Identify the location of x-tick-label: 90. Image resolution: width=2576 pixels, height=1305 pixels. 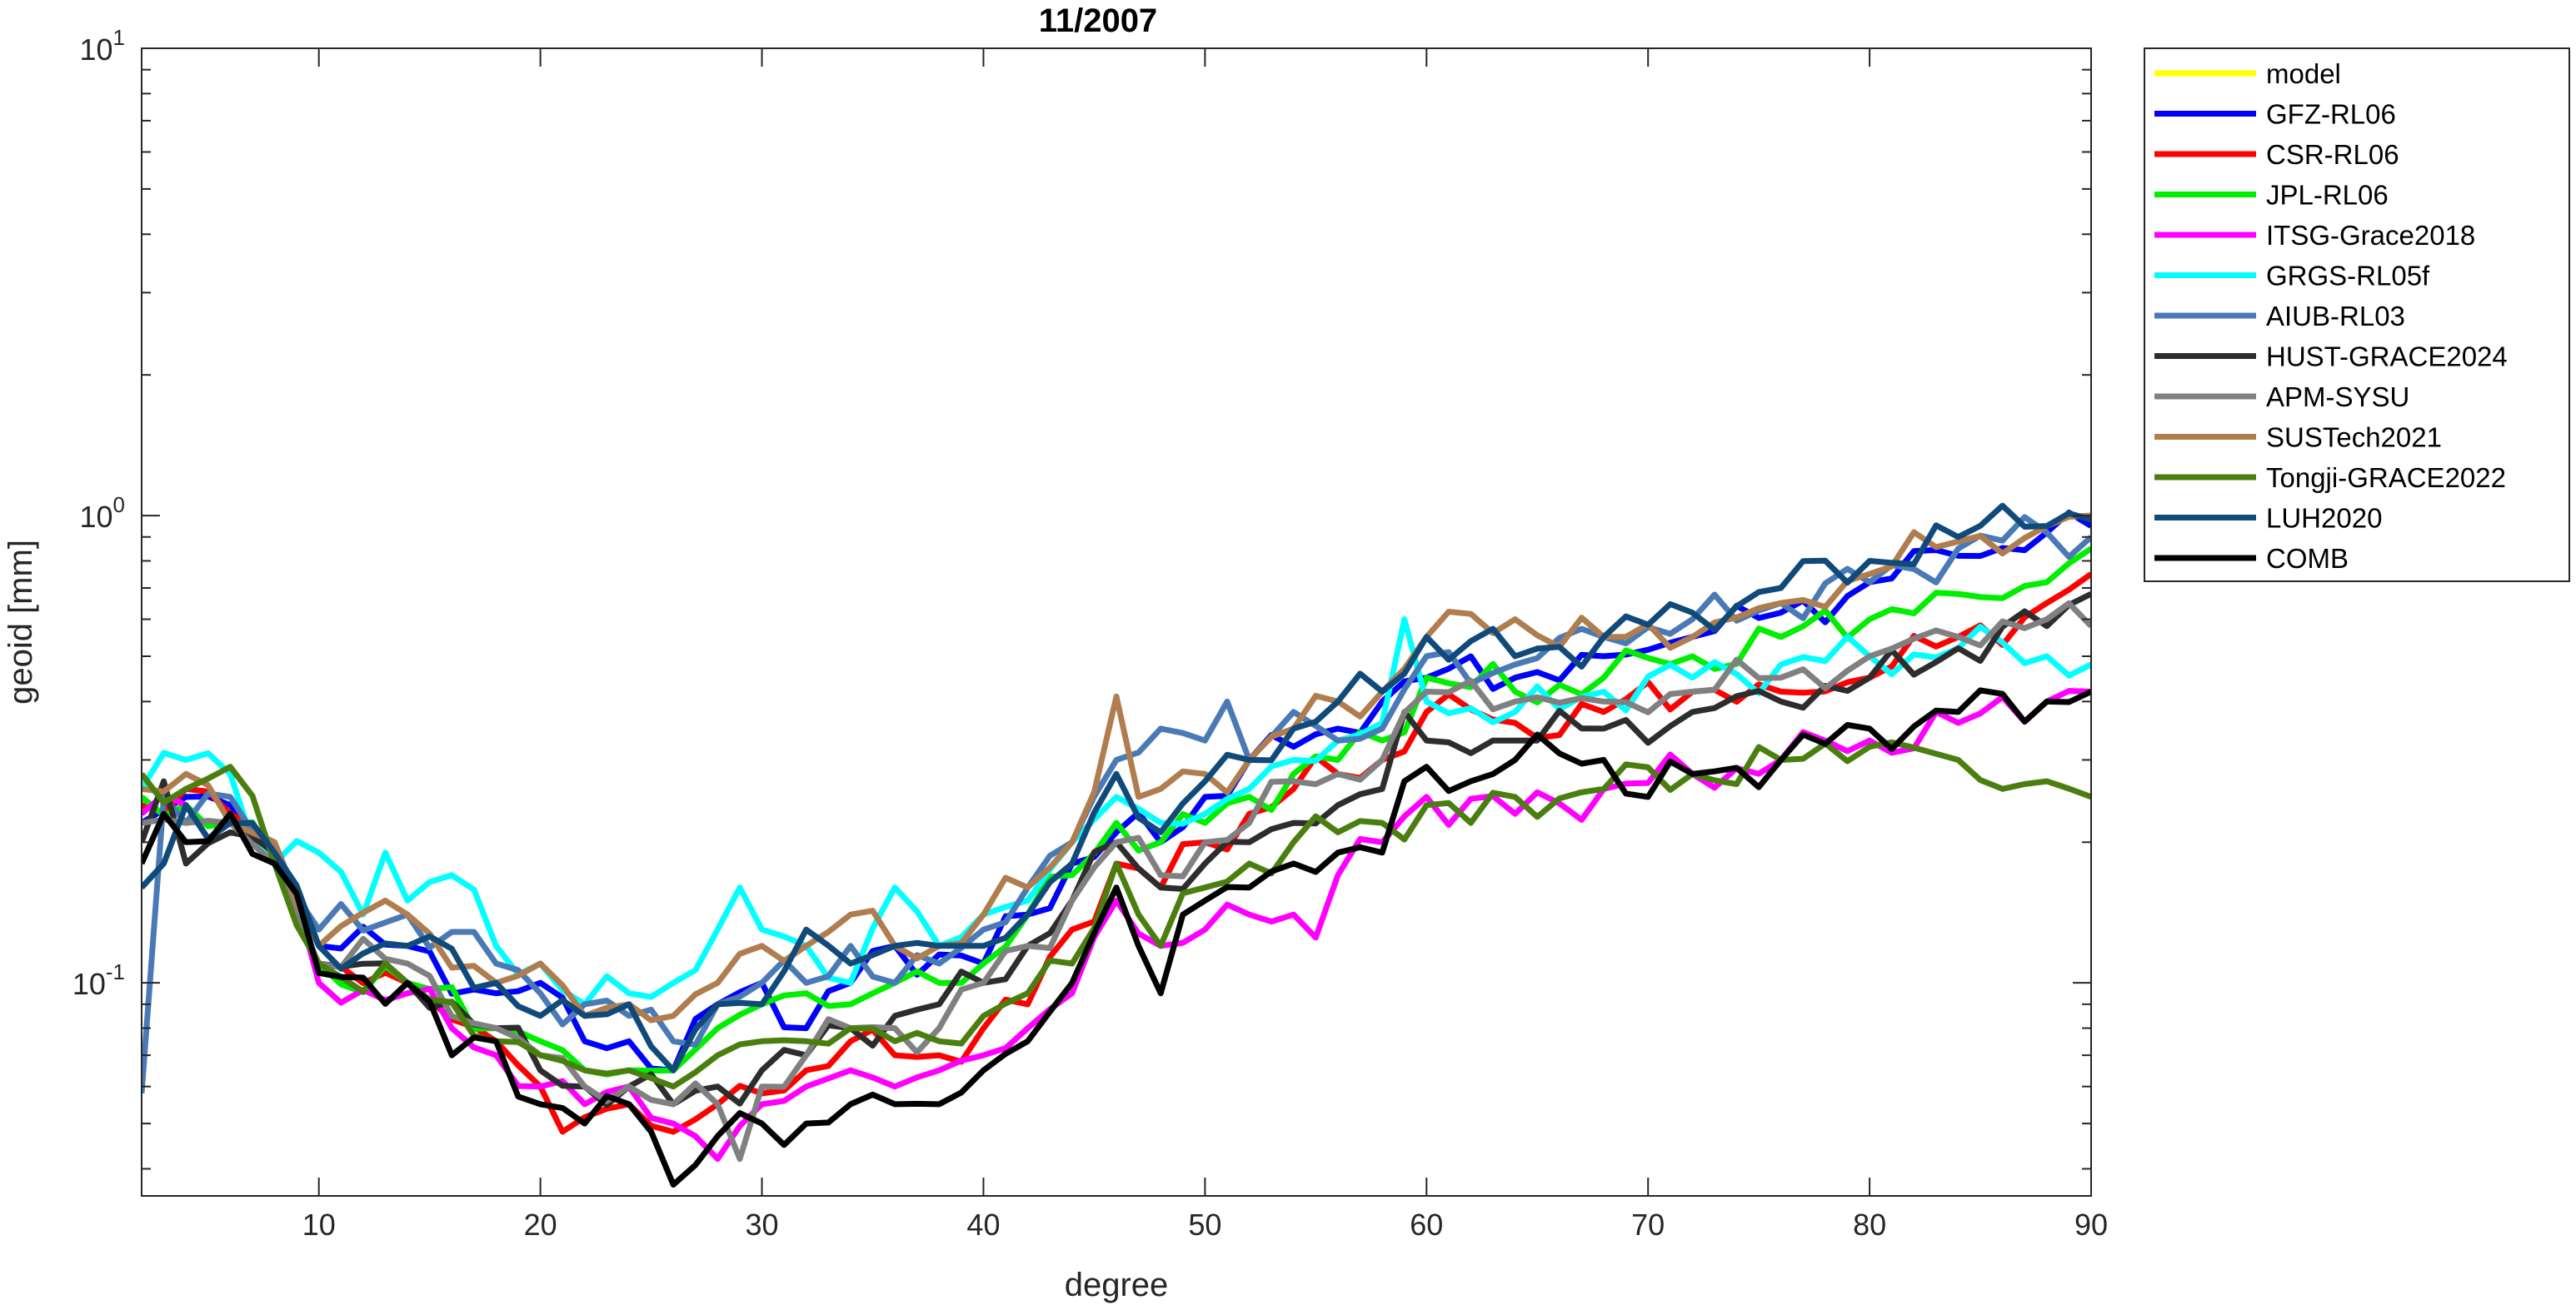
(2091, 1225).